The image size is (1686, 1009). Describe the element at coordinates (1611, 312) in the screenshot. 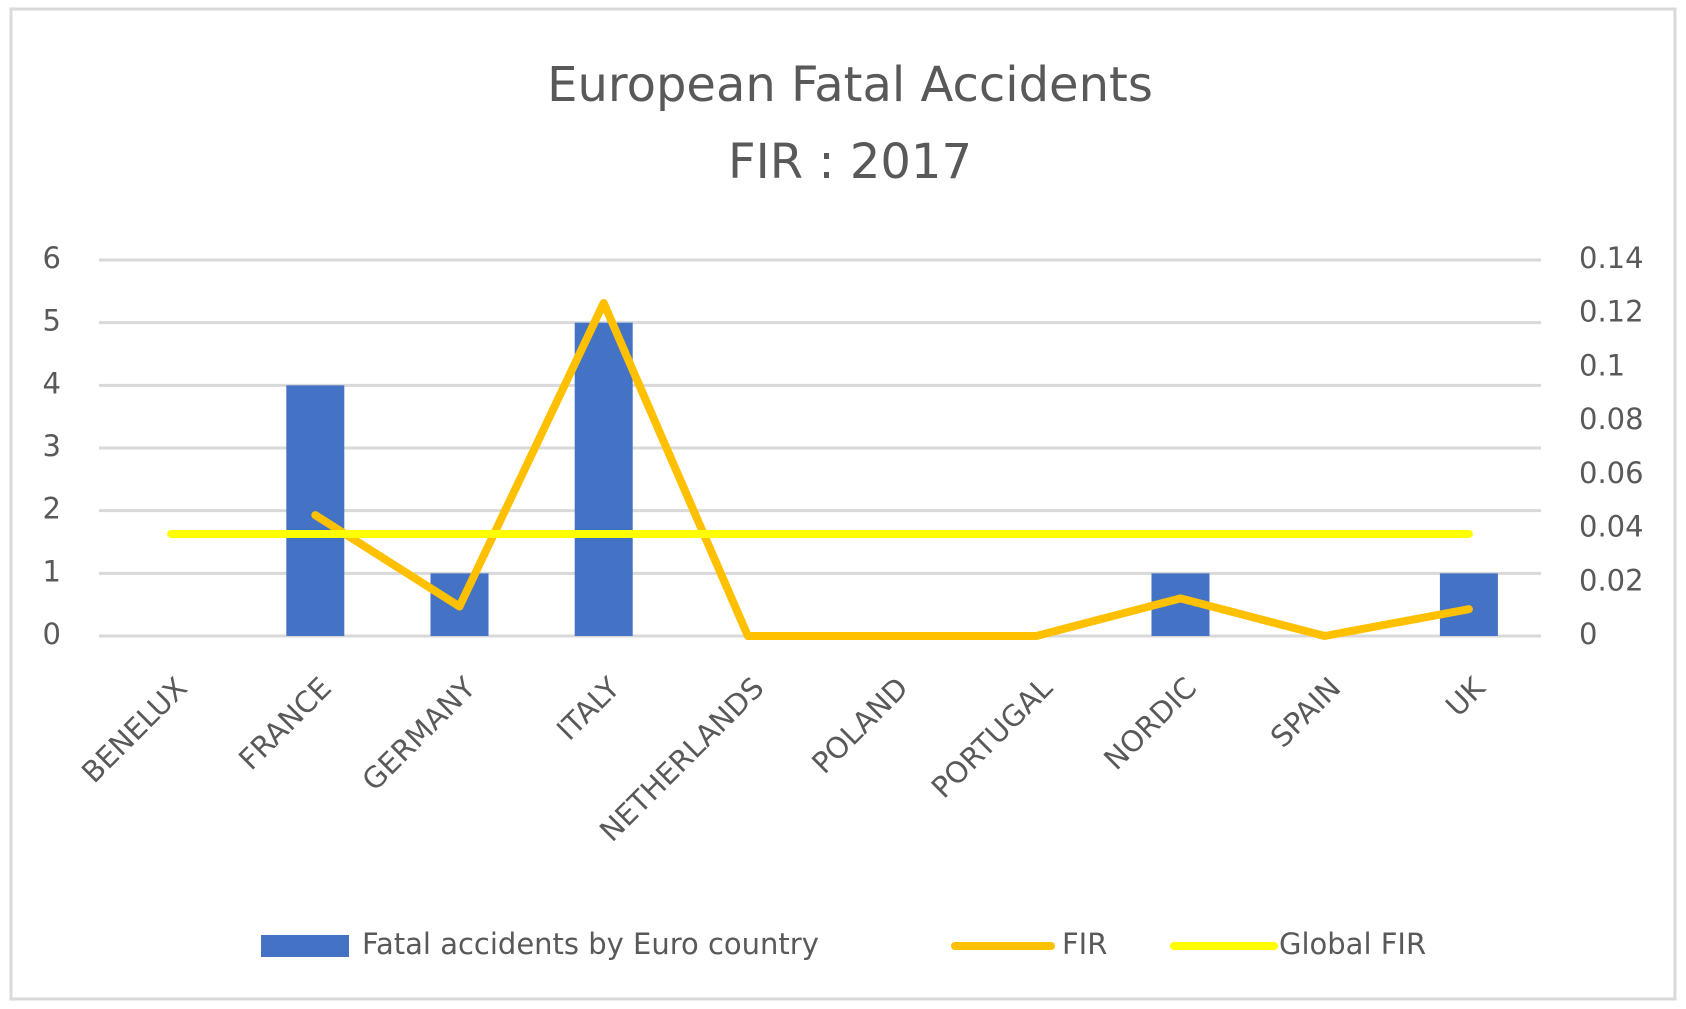

I see `y2-tick-label: 0.12` at that location.